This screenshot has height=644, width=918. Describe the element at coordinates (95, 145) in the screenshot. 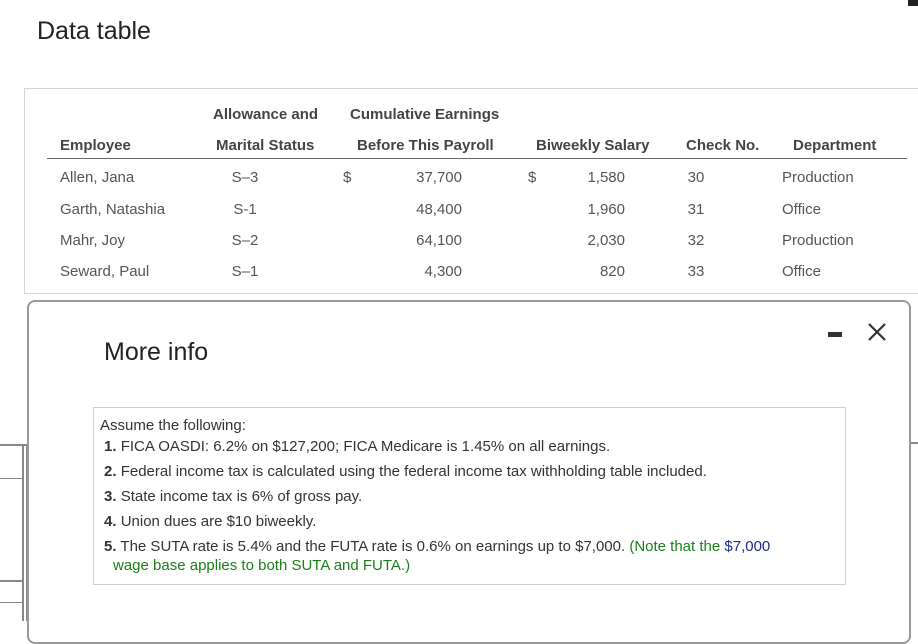

I see `header-employee: Employee` at that location.